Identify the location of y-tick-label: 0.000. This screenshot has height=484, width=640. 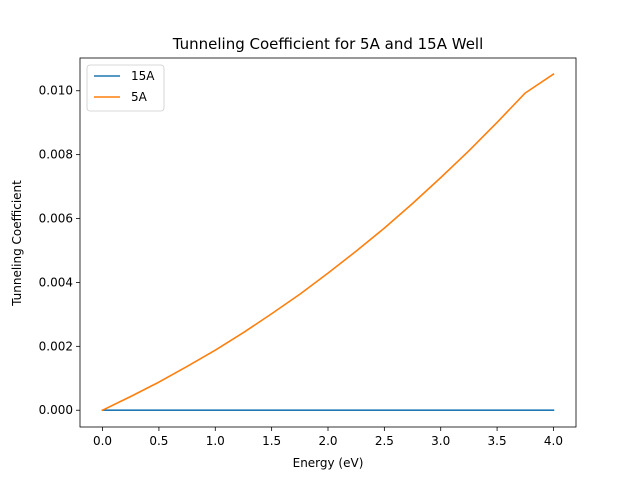
(56, 410).